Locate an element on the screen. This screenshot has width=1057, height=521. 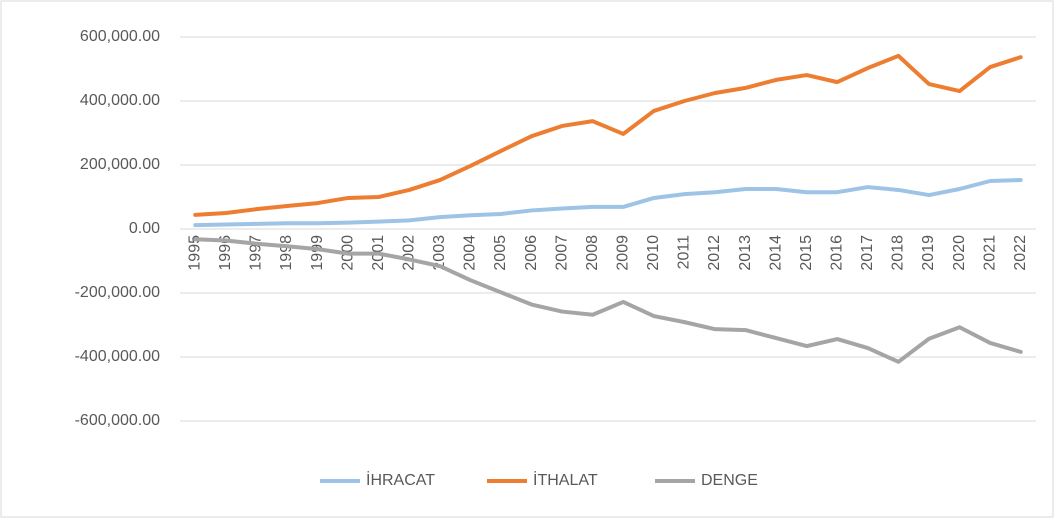
y-tick-label: -600,000.00 is located at coordinates (118, 420).